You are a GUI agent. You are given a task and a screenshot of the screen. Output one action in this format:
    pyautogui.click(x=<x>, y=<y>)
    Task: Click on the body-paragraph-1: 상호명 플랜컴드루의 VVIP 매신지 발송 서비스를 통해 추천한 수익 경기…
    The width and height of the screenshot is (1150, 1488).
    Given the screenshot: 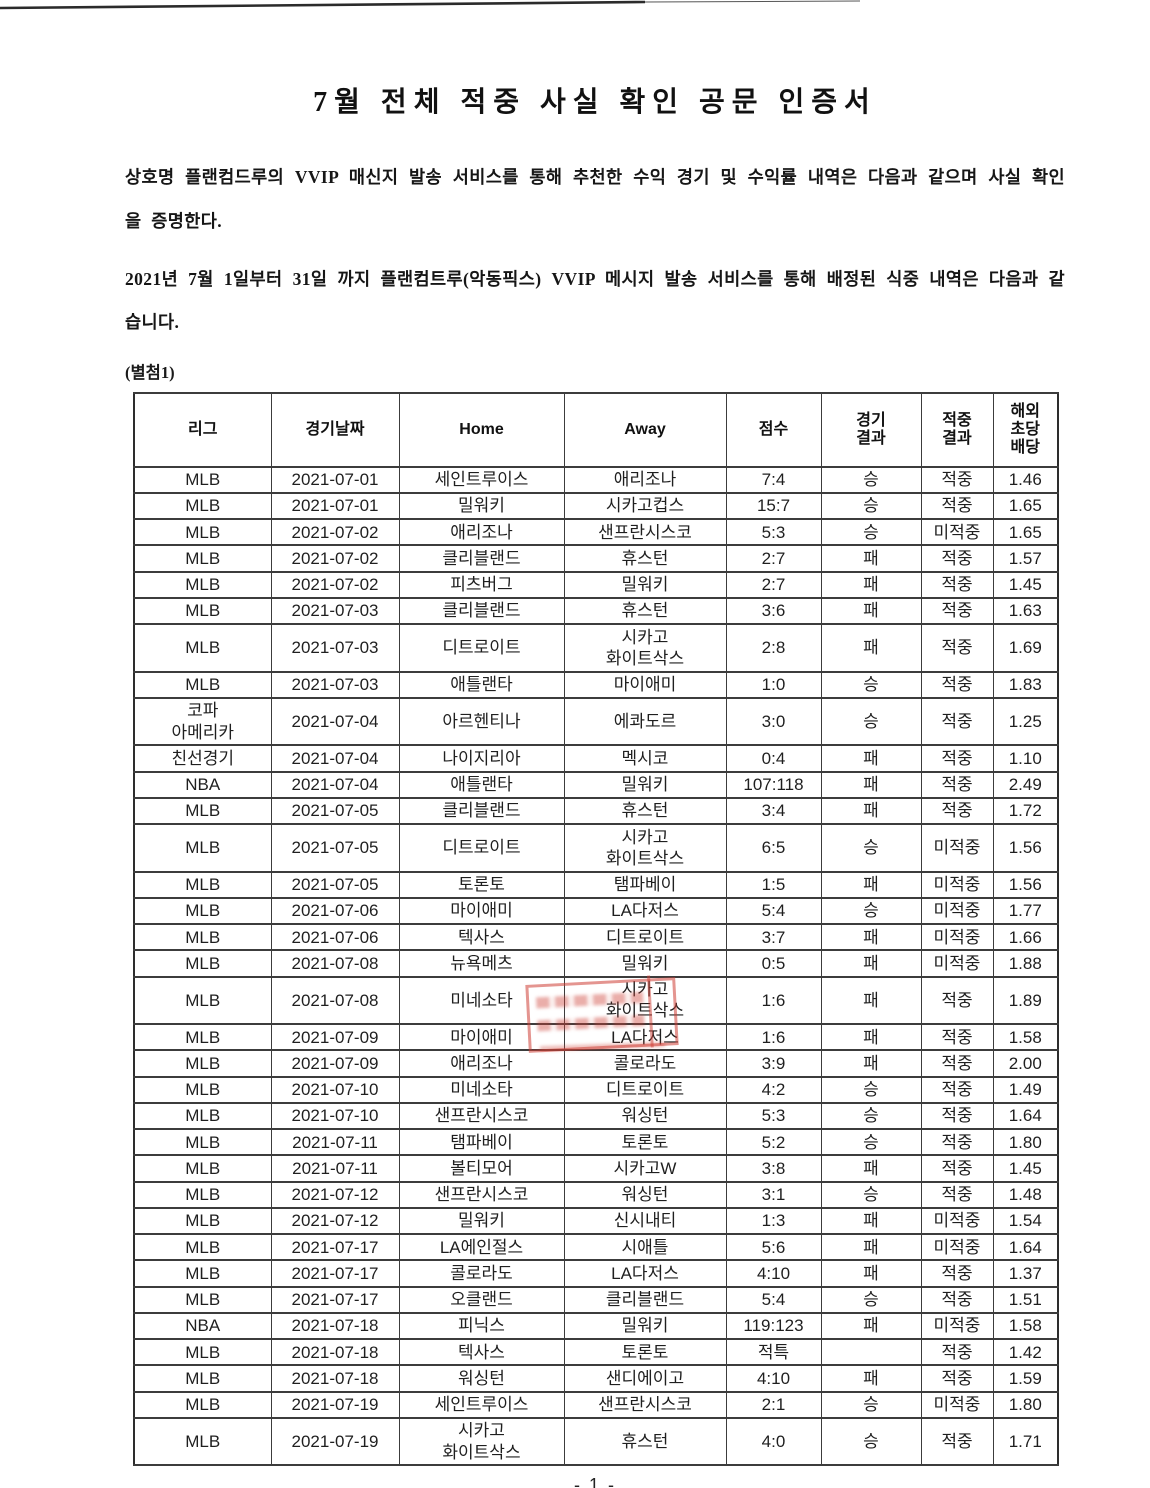 What is the action you would take?
    pyautogui.click(x=595, y=199)
    